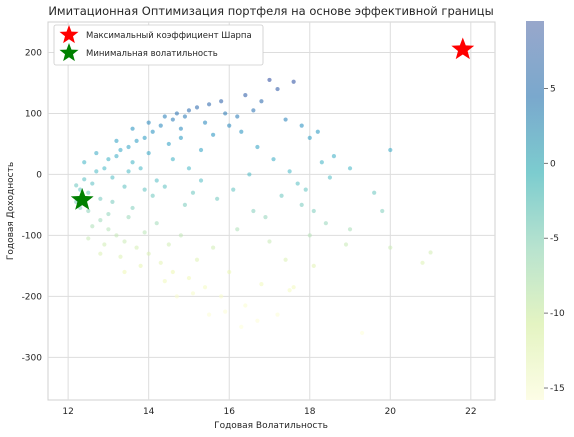 The height and width of the screenshot is (437, 574). What do you see at coordinates (557, 314) in the screenshot?
I see `colorbar-tick-label: -10` at bounding box center [557, 314].